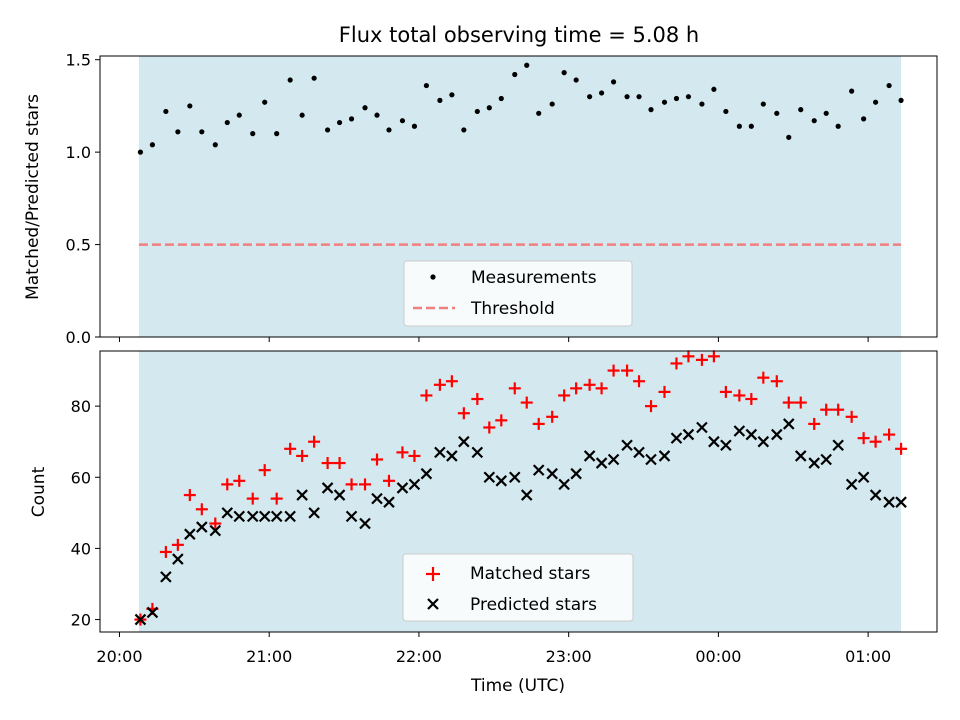 This screenshot has width=960, height=720. I want to click on x-axis-label: Time (UTC), so click(517, 686).